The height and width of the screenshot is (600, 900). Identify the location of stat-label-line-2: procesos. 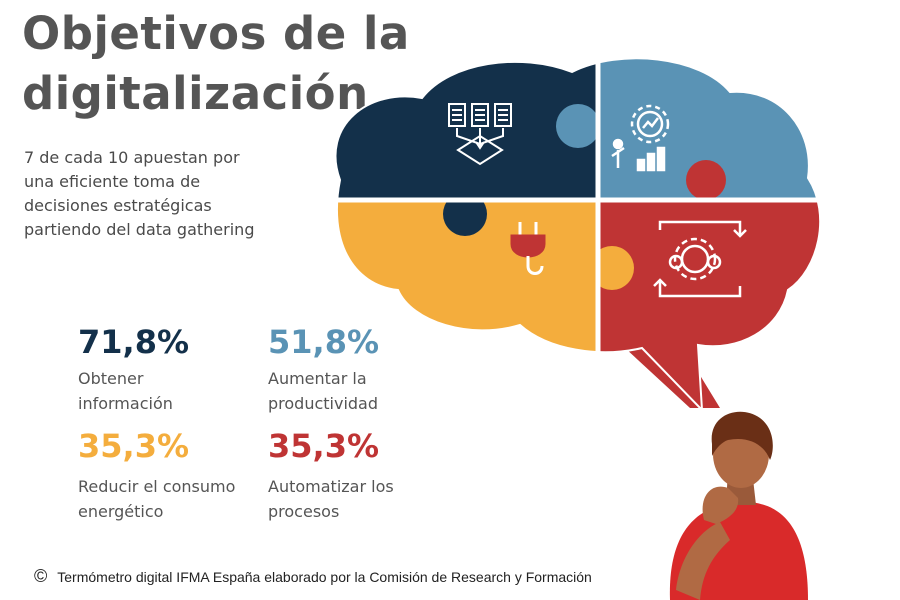
(304, 511).